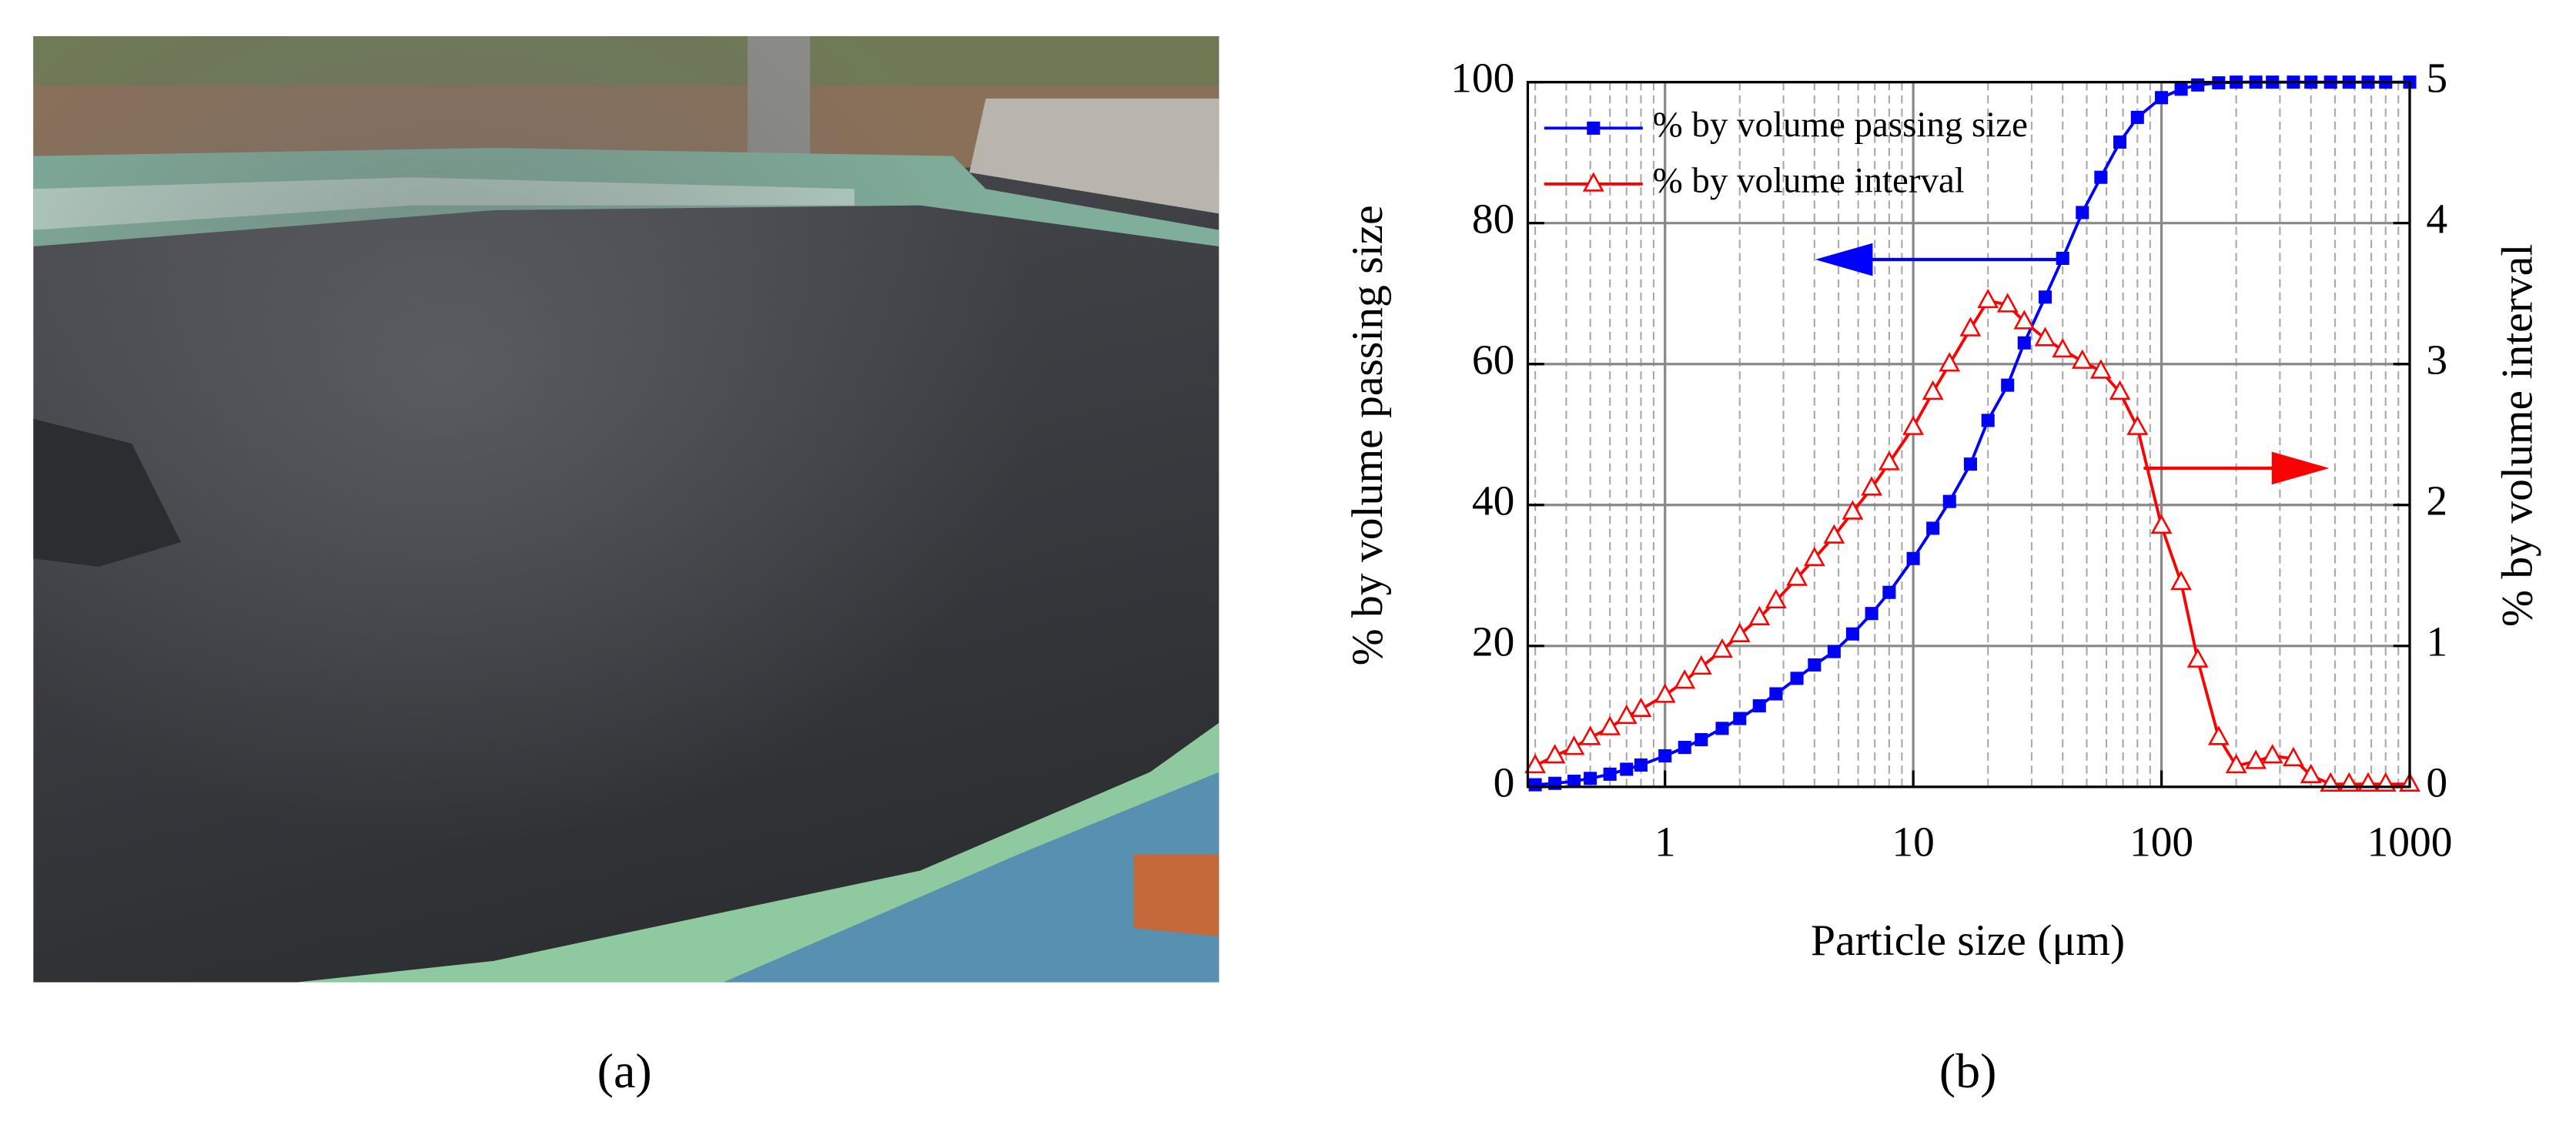 The width and height of the screenshot is (2576, 1122). I want to click on y2-tick-label: 5, so click(2437, 77).